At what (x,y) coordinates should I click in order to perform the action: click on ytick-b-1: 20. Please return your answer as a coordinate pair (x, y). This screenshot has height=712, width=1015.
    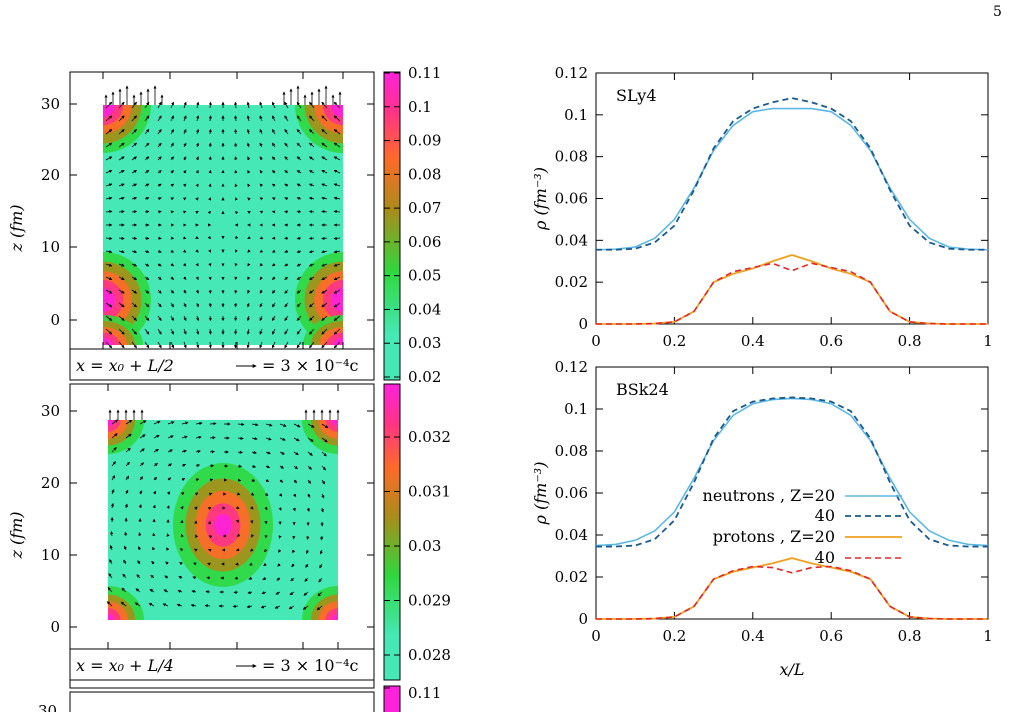
    Looking at the image, I should click on (50, 483).